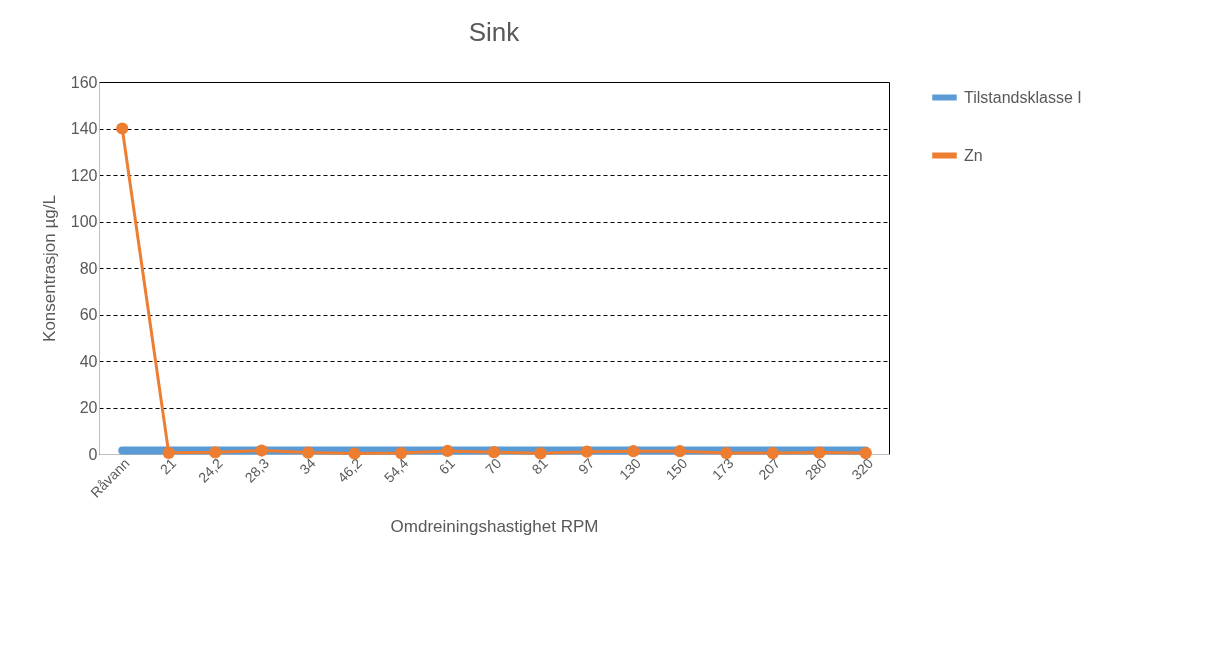 Image resolution: width=1228 pixels, height=655 pixels. What do you see at coordinates (84, 82) in the screenshot?
I see `y-tick-label: 160` at bounding box center [84, 82].